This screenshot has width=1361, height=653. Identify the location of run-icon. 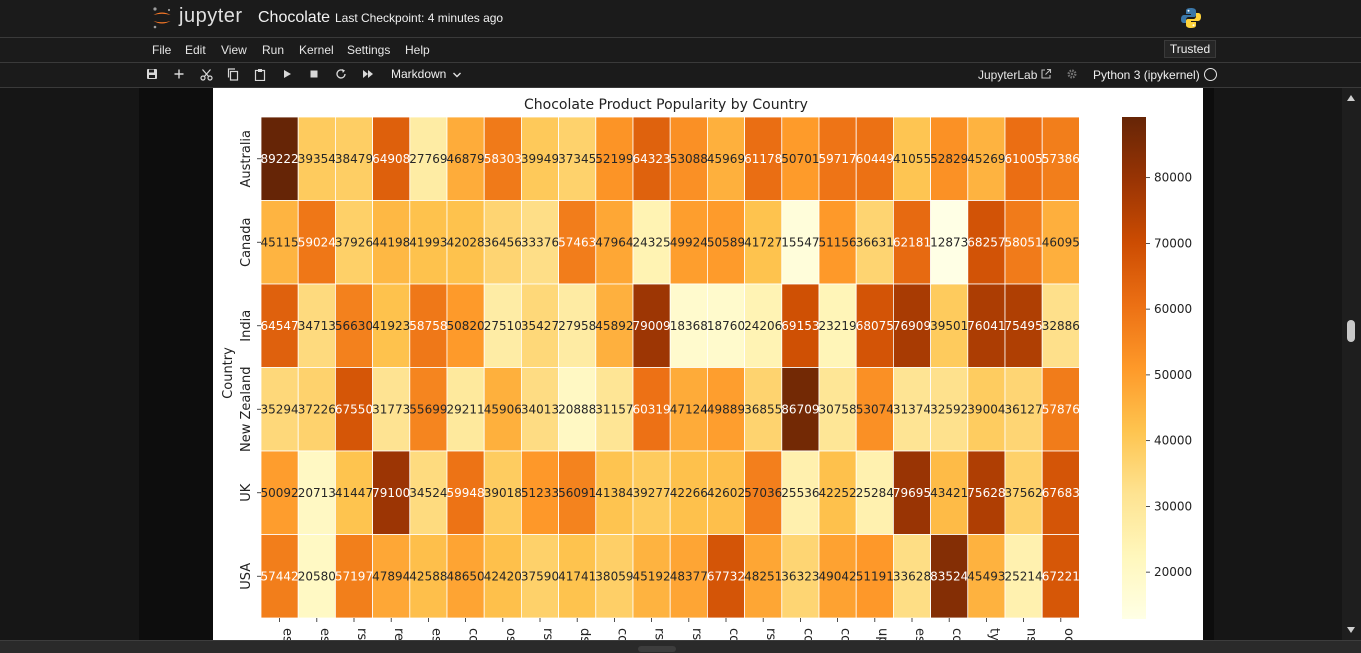
(287, 74).